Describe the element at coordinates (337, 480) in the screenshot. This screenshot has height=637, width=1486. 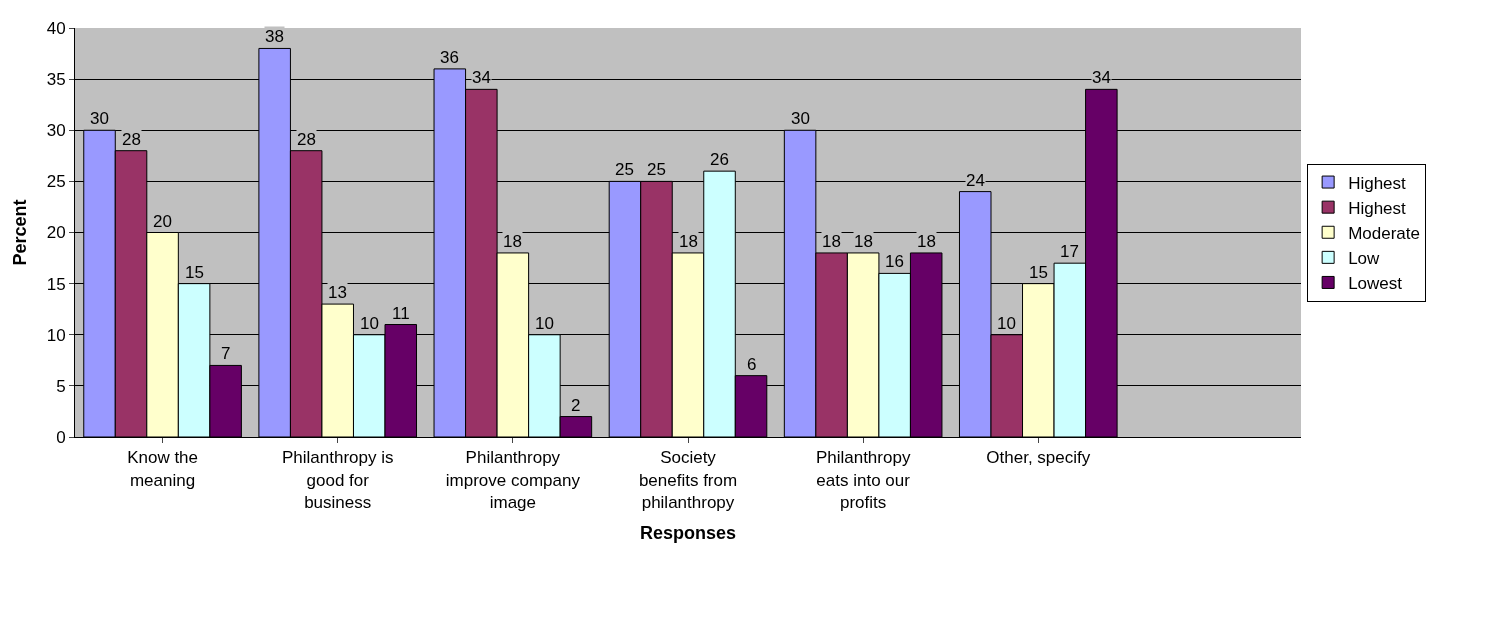
I see `x-tick-label: Philanthropy is good for business` at that location.